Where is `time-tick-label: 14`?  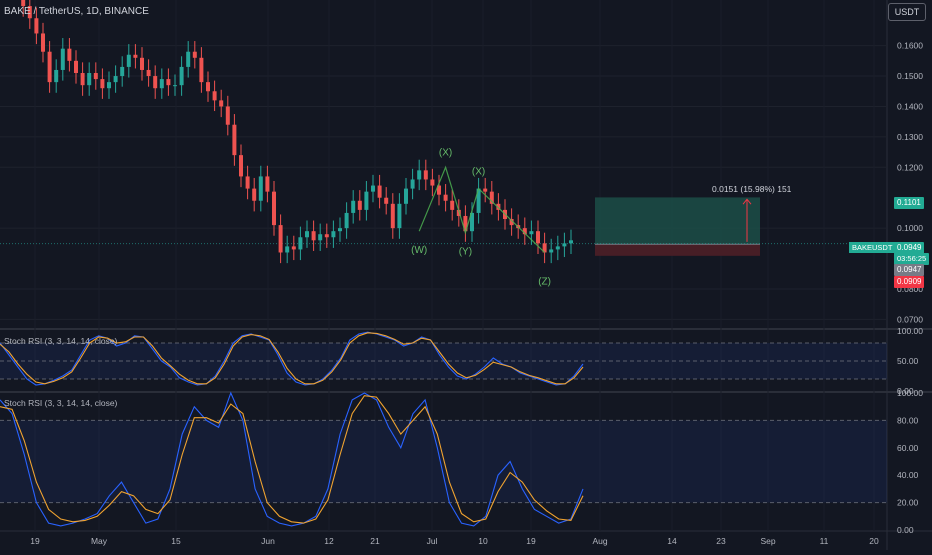
time-tick-label: 14 is located at coordinates (672, 541).